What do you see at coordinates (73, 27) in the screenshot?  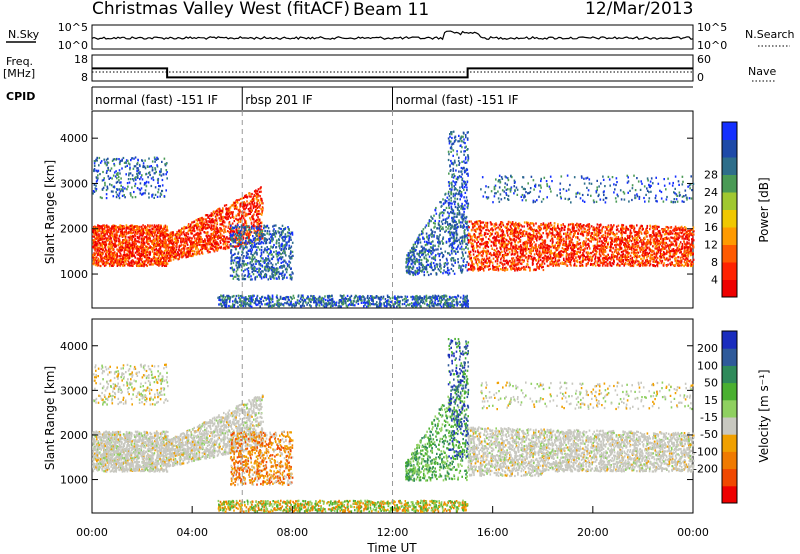 I see `nsky-tick-top: 10^5` at bounding box center [73, 27].